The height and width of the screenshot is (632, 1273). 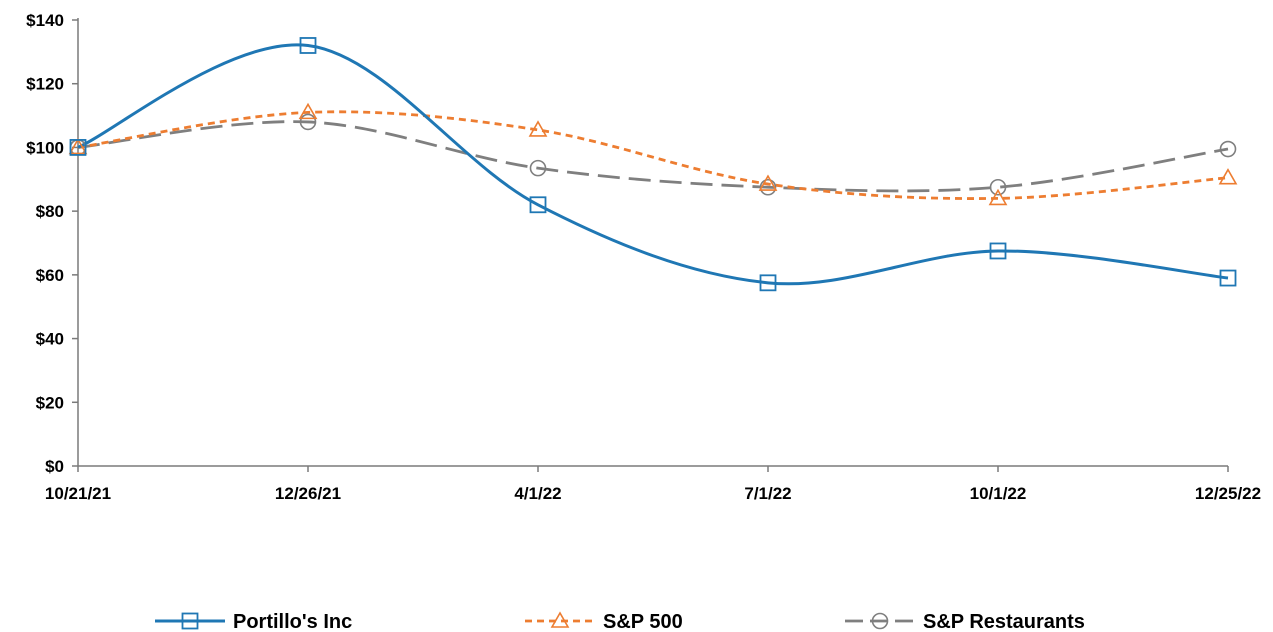 I want to click on x-tick-label: 7/1/22, so click(x=767, y=493).